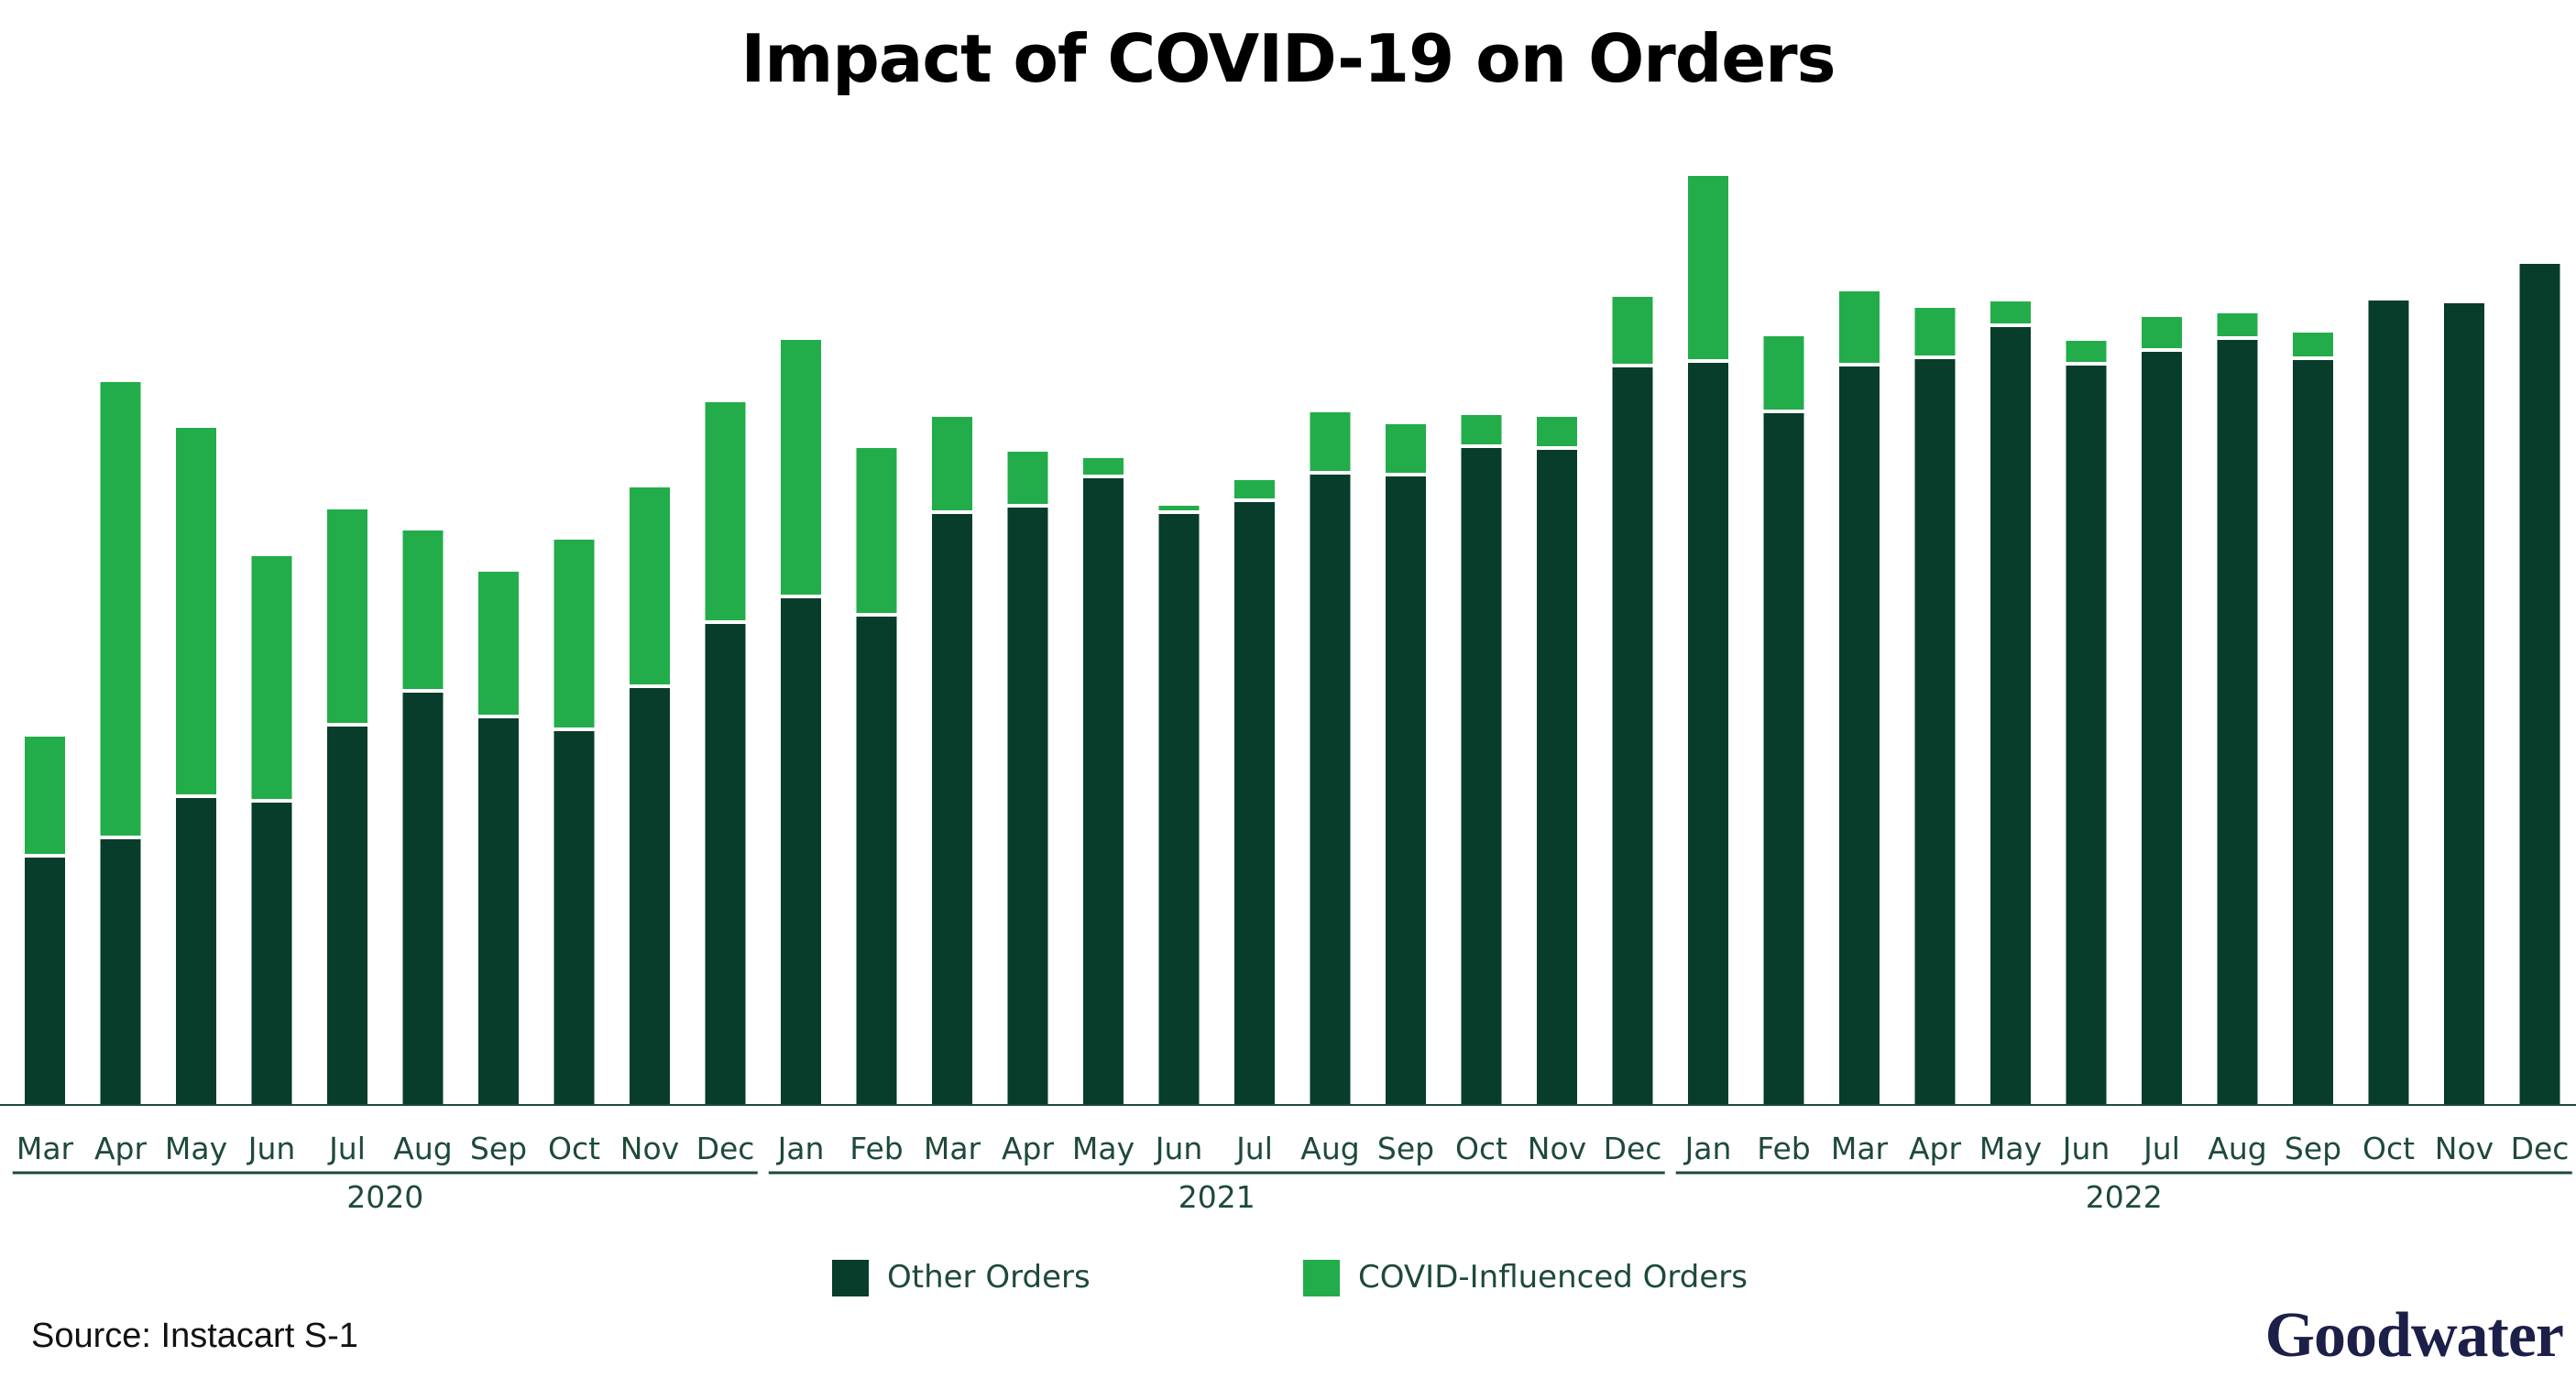 This screenshot has width=2576, height=1378. Describe the element at coordinates (2237, 1148) in the screenshot. I see `x-tick-label-29: Aug` at that location.